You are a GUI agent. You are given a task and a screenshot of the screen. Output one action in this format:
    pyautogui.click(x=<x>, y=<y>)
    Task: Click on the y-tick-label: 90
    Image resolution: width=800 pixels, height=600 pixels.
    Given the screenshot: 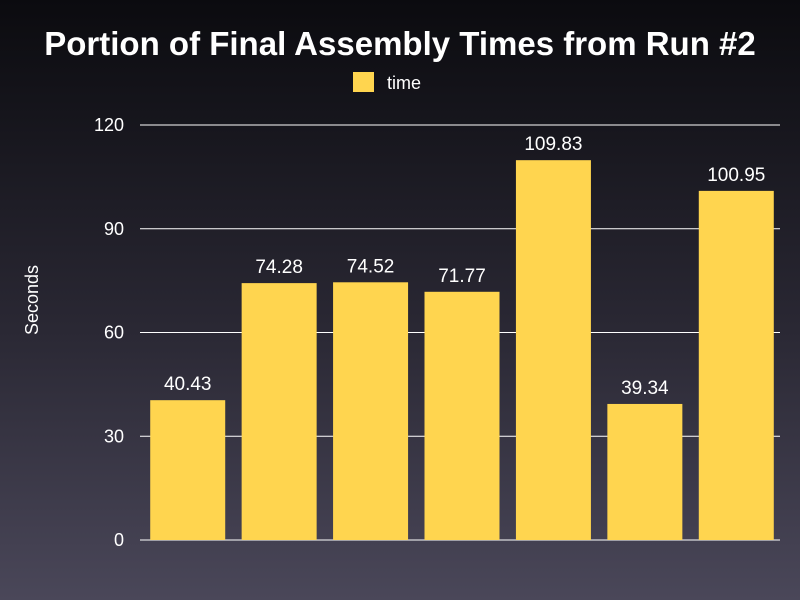 What is the action you would take?
    pyautogui.click(x=114, y=229)
    